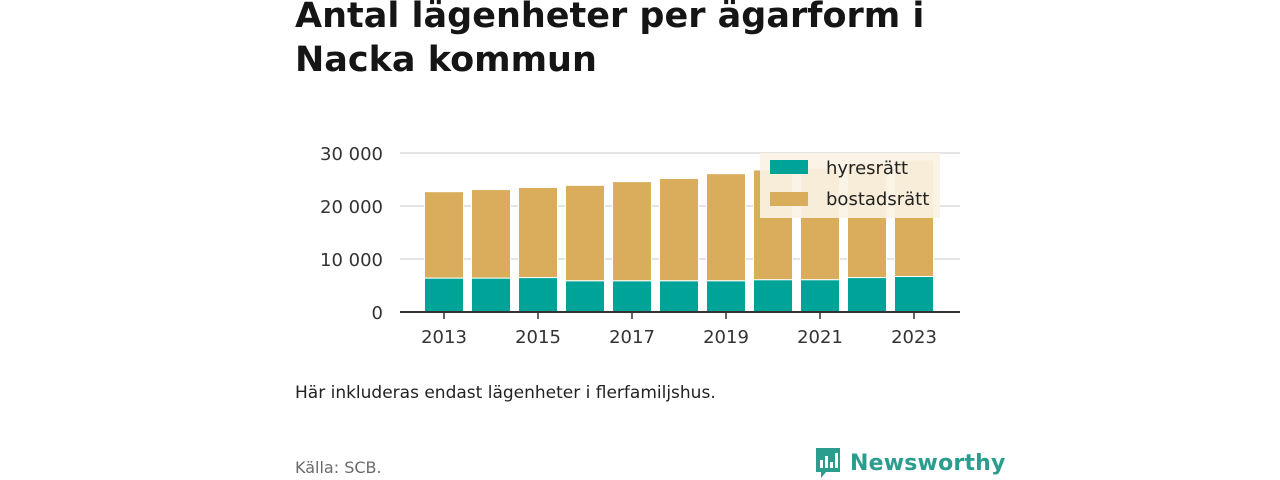  I want to click on y-tick-label: 30 000, so click(351, 154).